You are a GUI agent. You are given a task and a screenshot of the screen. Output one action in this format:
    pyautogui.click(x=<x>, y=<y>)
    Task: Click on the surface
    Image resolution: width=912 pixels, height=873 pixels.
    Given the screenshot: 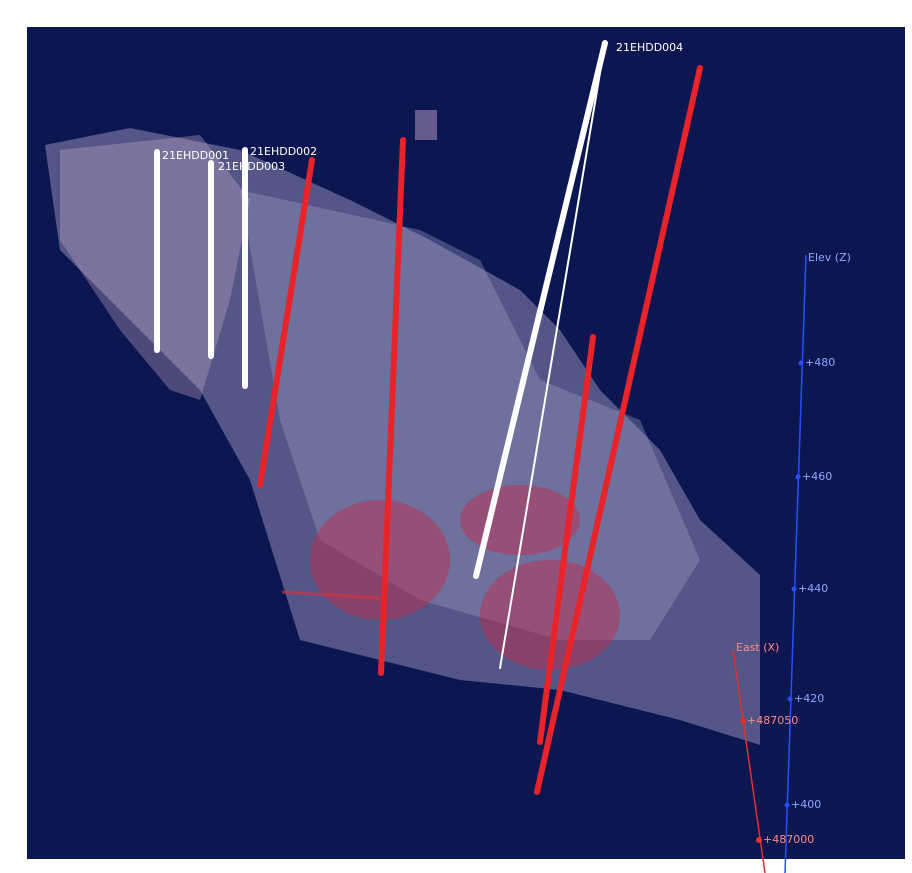 What is the action you would take?
    pyautogui.click(x=426, y=125)
    